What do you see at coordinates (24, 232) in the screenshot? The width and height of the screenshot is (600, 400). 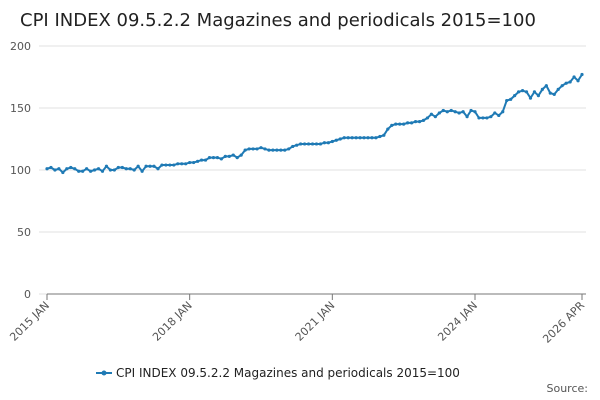 I see `y-tick-label: 50` at bounding box center [24, 232].